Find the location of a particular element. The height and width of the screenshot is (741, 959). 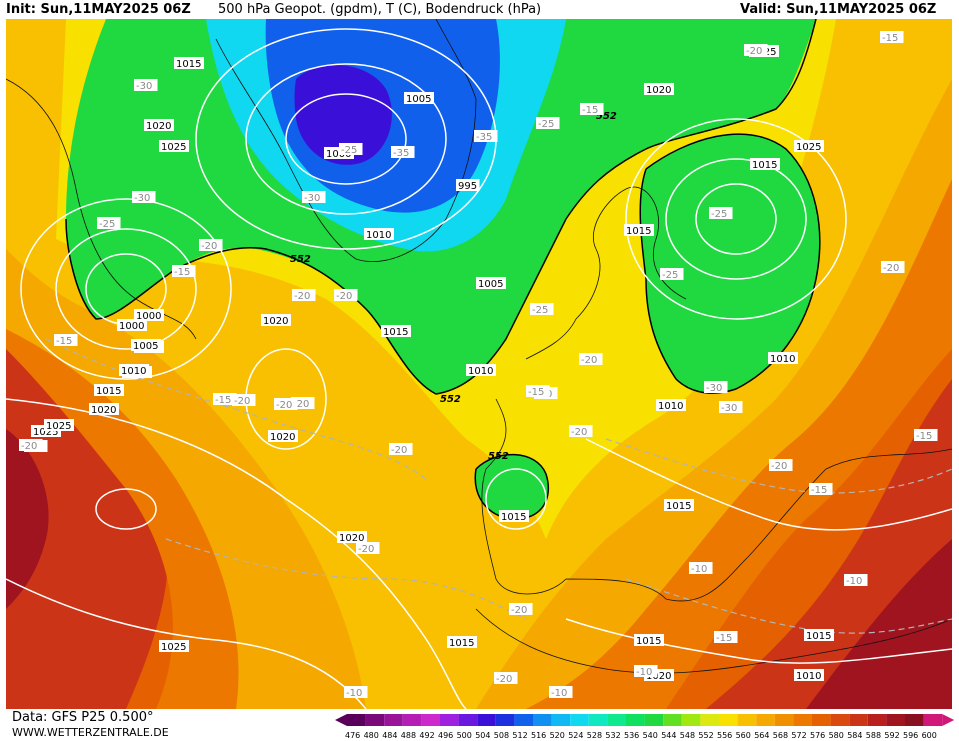

legend-value: 528 is located at coordinates (594, 735).